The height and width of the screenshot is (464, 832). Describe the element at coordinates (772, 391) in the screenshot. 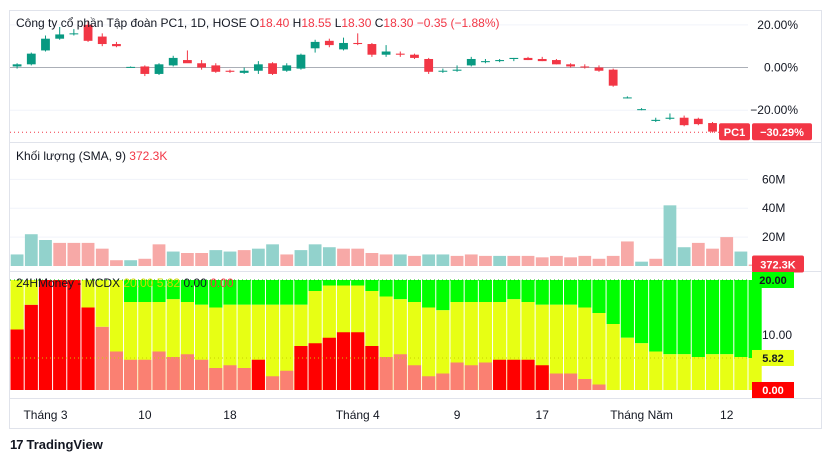

I see `mcdx-value-tag-label: 0.00` at that location.